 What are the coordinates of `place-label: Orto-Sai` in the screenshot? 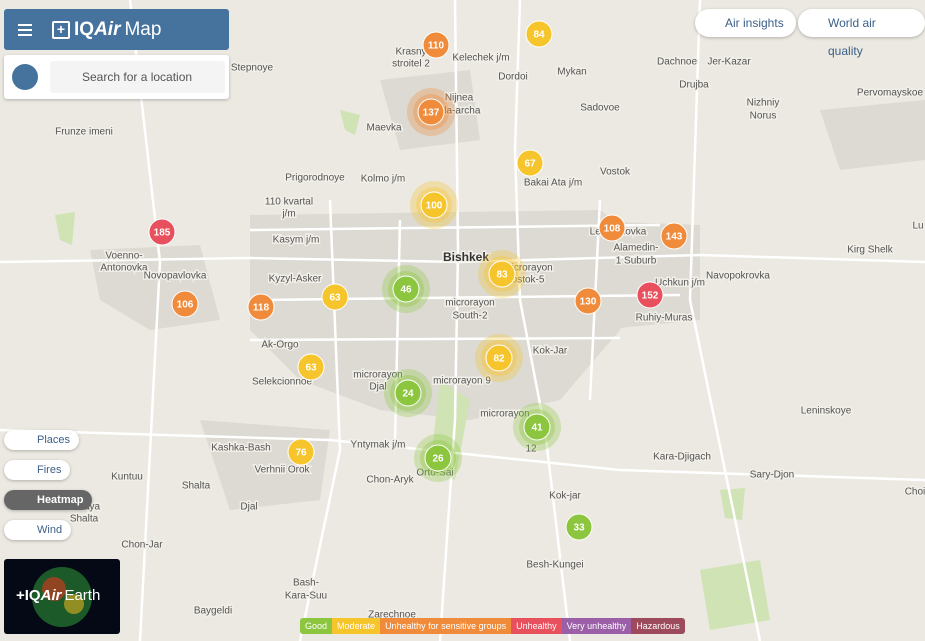 It's located at (434, 473).